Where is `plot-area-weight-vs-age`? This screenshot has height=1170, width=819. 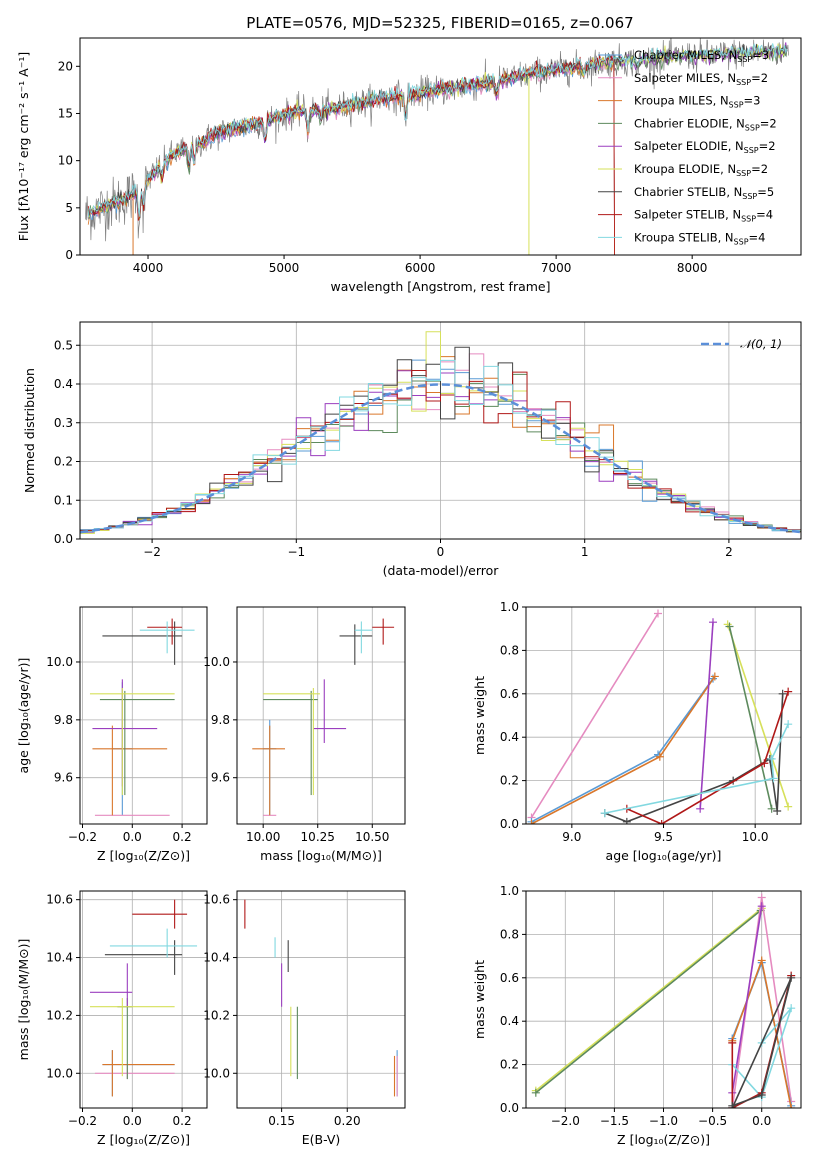 plot-area-weight-vs-age is located at coordinates (660, 716).